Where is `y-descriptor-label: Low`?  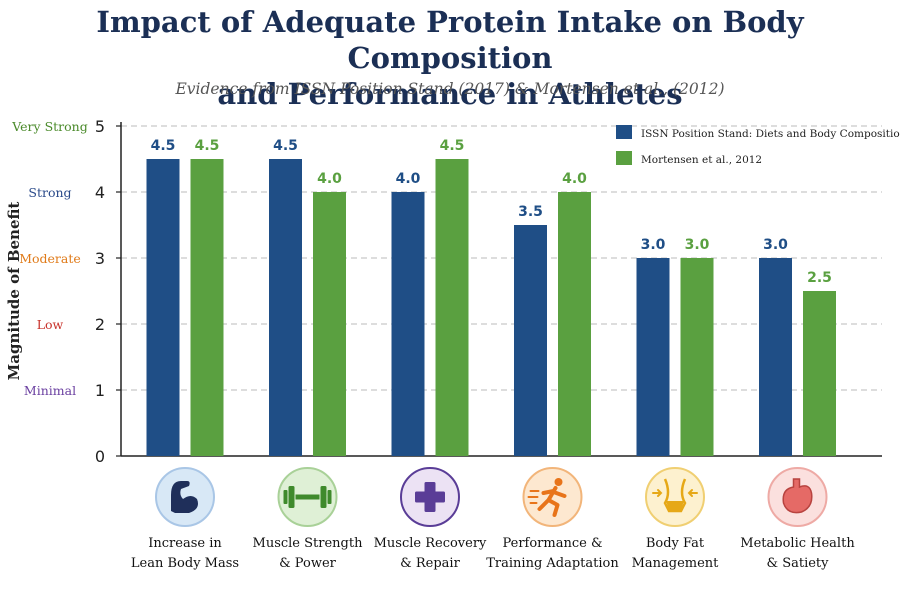
y-descriptor-label: Low is located at coordinates (50, 324).